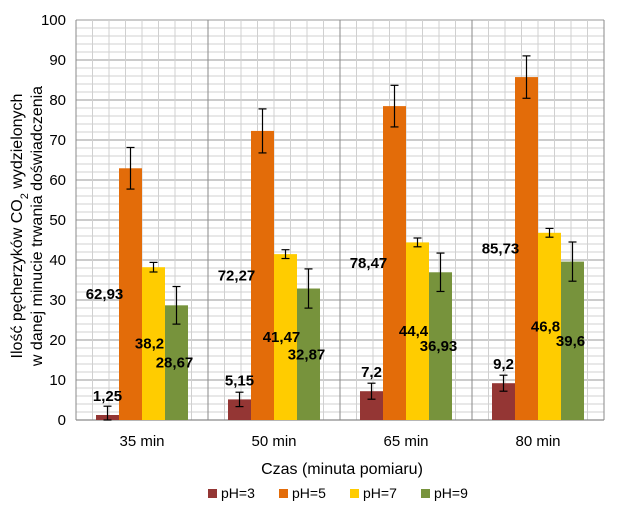 The image size is (619, 520). Describe the element at coordinates (503, 364) in the screenshot. I see `data-label: 9,2` at that location.